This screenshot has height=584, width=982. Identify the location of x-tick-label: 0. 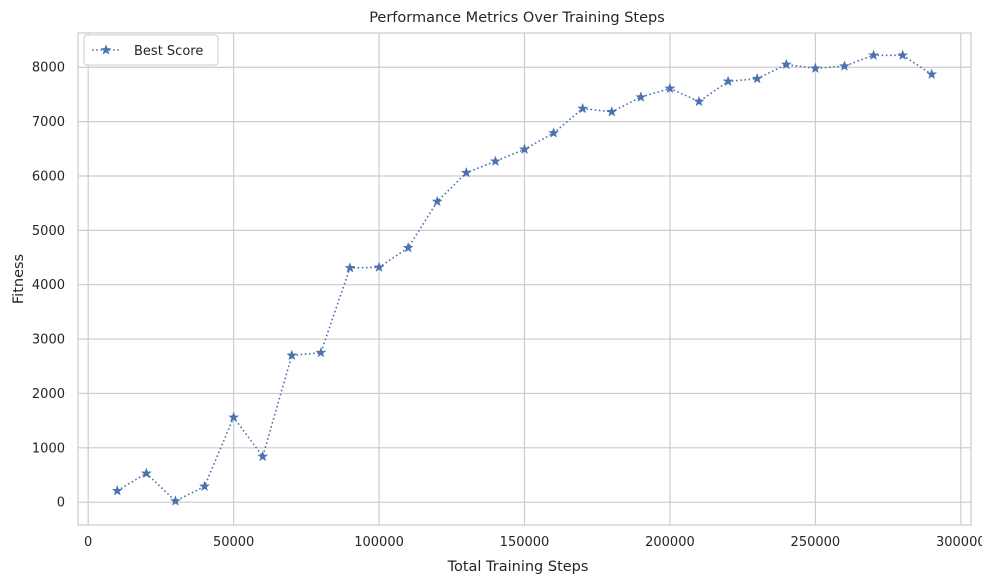
(88, 542).